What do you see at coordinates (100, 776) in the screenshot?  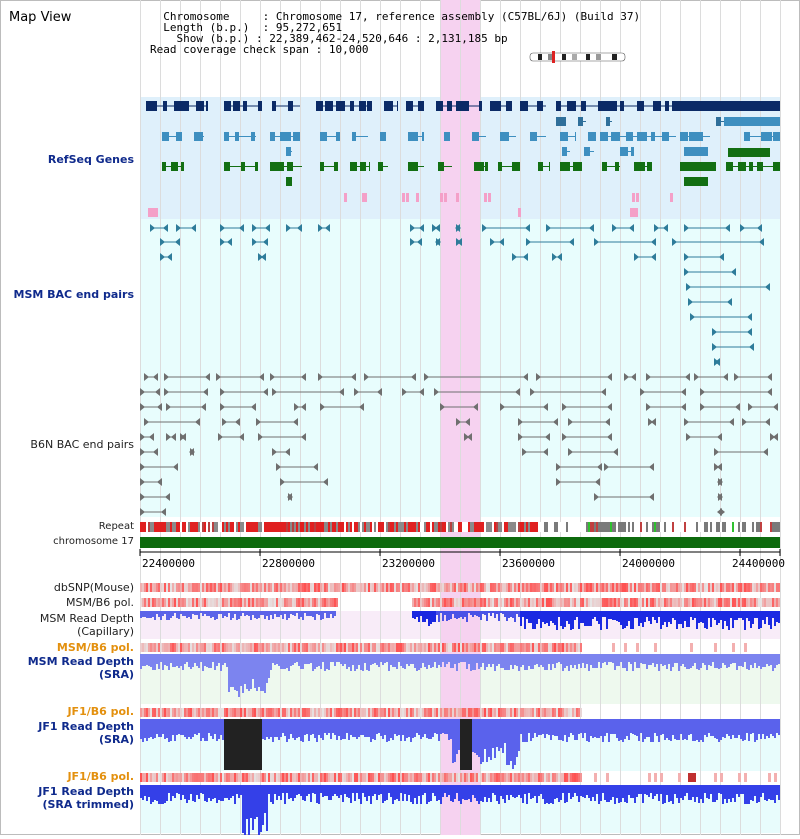 I see `track-label-jf1-b6-pol-2: JF1/B6 pol.` at bounding box center [100, 776].